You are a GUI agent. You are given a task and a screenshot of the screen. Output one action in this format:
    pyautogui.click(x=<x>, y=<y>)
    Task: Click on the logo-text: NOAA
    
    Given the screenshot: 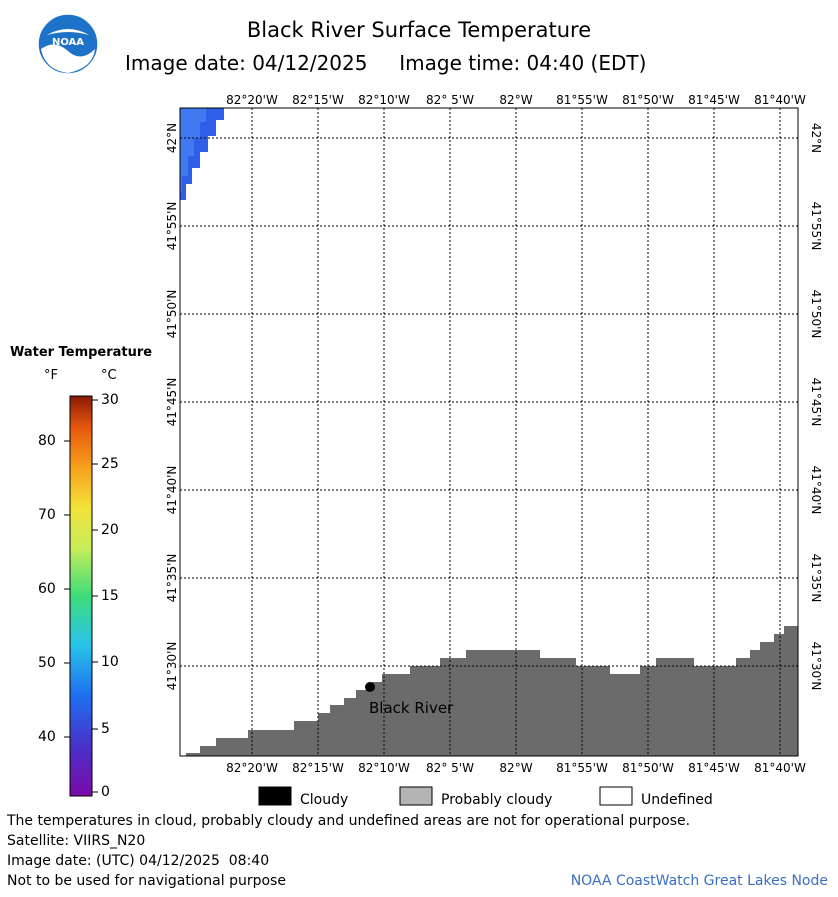 What is the action you would take?
    pyautogui.click(x=68, y=42)
    